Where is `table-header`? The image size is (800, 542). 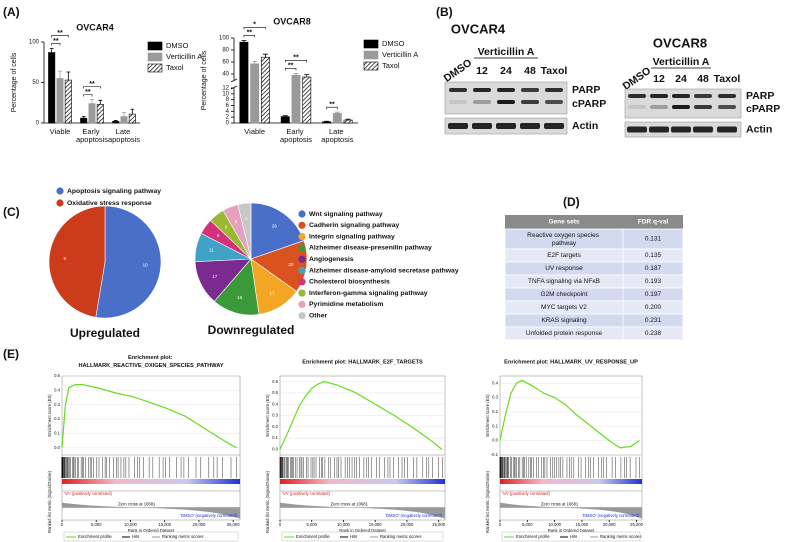
table-header is located at coordinates (594, 222).